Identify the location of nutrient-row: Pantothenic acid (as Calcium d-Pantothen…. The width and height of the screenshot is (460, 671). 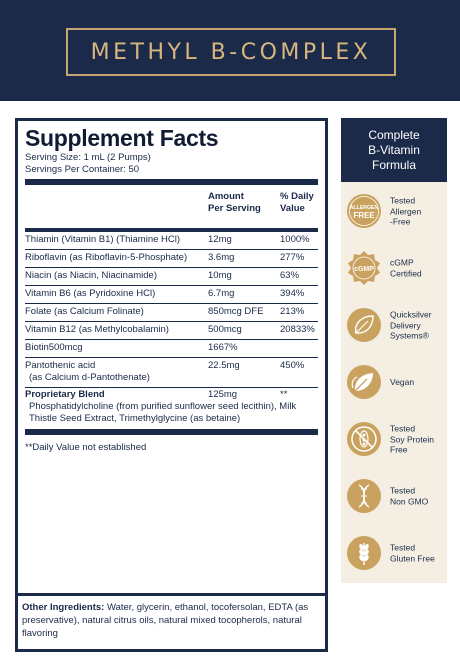
(171, 373).